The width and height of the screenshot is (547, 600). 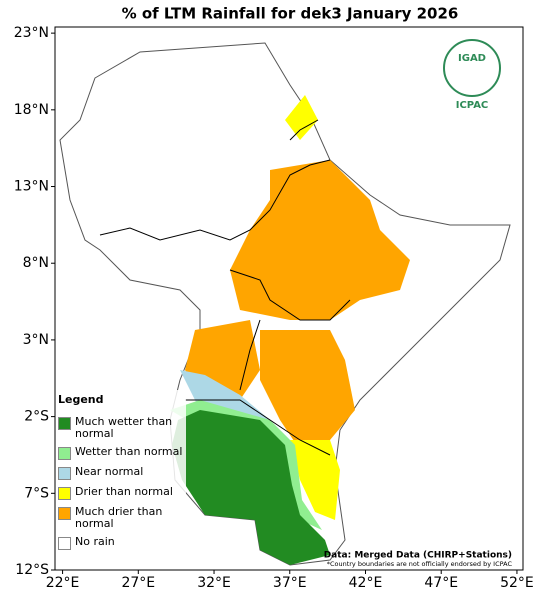 What do you see at coordinates (472, 68) in the screenshot?
I see `logo-ring` at bounding box center [472, 68].